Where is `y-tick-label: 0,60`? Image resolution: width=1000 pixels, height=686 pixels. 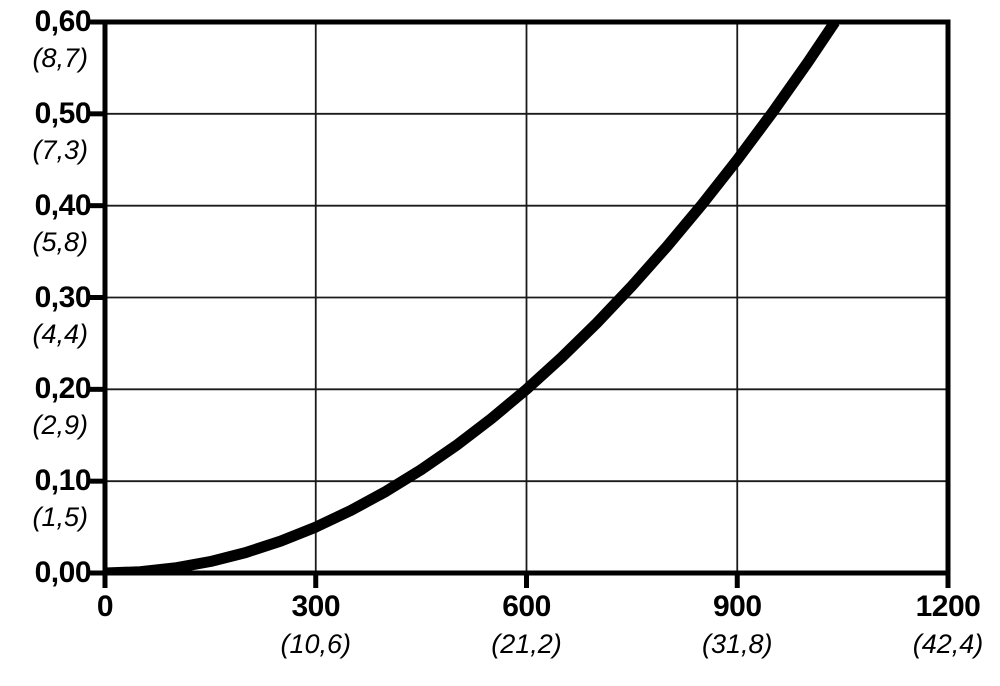 y-tick-label: 0,60 is located at coordinates (63, 21).